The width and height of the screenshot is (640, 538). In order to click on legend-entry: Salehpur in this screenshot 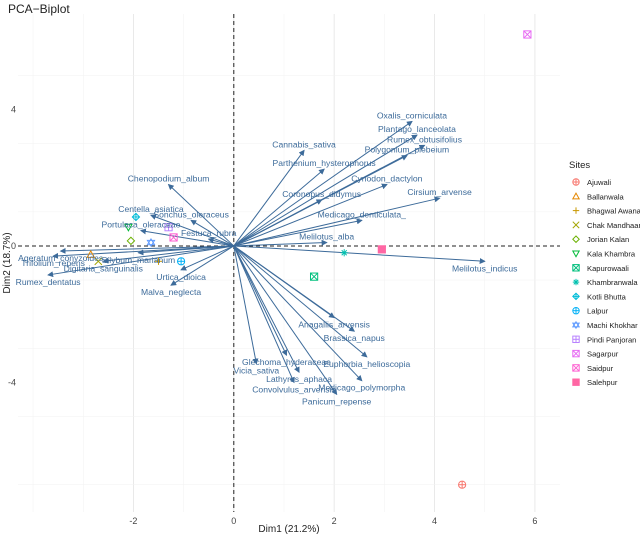, I will do `click(595, 382)`.